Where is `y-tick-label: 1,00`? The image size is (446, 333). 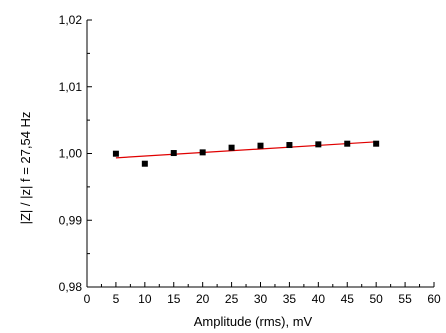 y-tick-label: 1,00 is located at coordinates (71, 154).